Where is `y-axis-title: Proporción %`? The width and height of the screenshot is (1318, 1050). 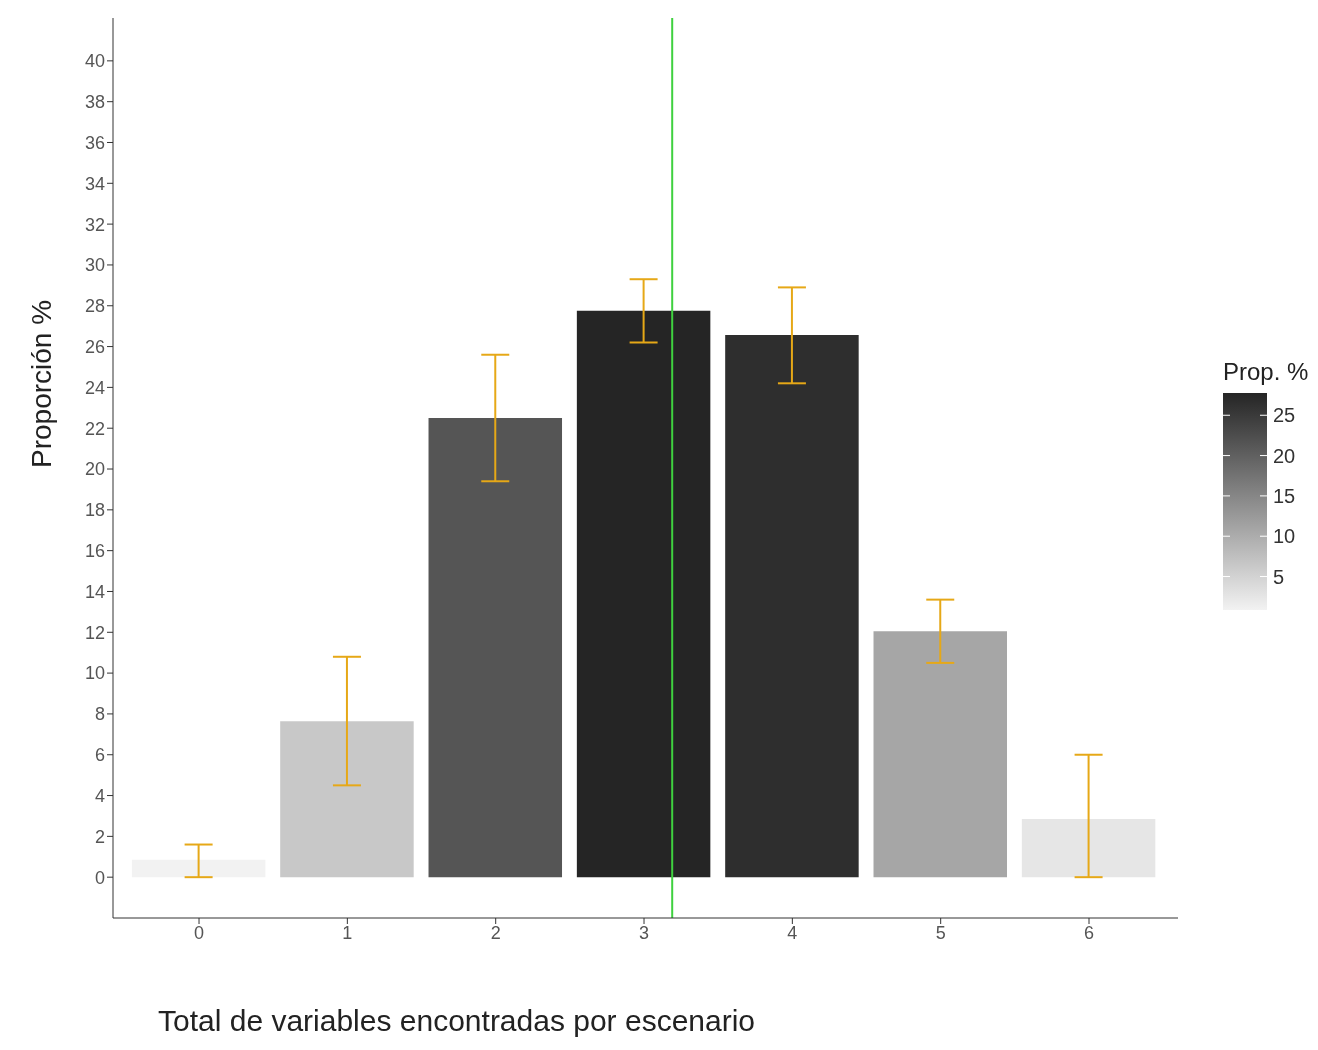 y-axis-title: Proporción % is located at coordinates (41, 383).